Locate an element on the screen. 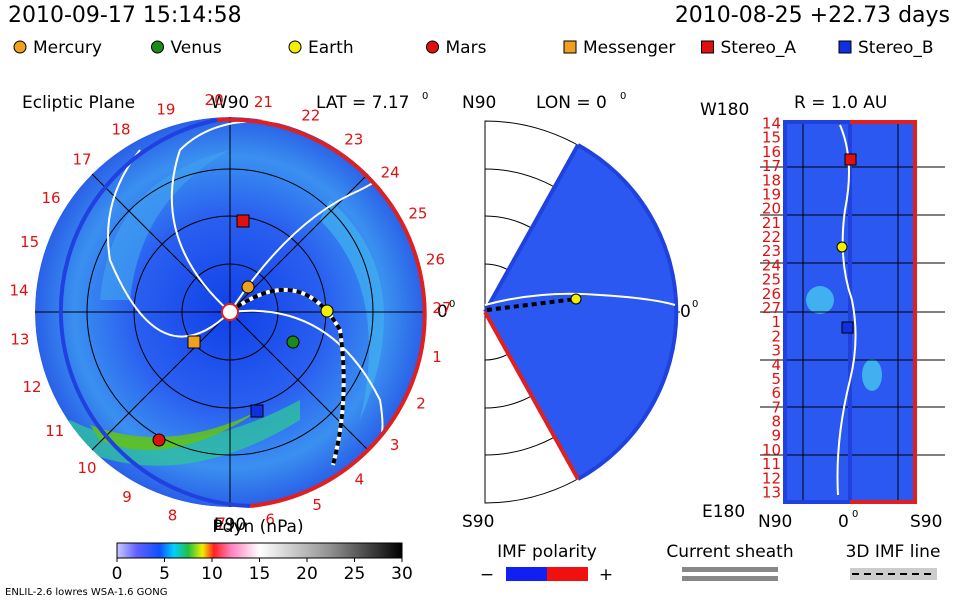  sheath-bar is located at coordinates (730, 578).